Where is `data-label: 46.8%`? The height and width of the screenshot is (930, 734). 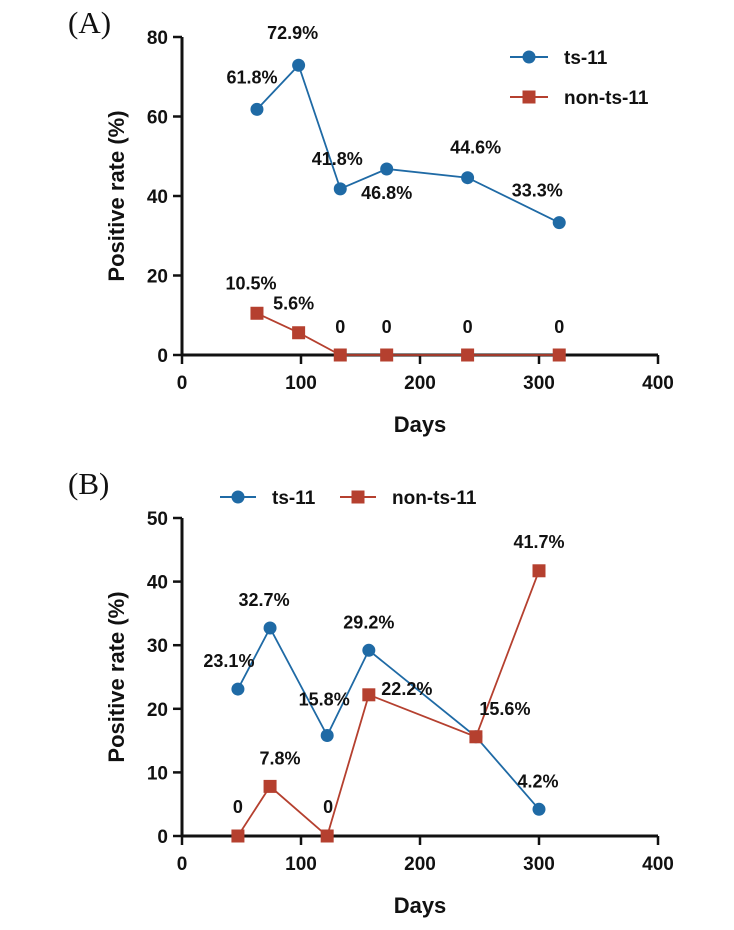
data-label: 46.8% is located at coordinates (386, 193).